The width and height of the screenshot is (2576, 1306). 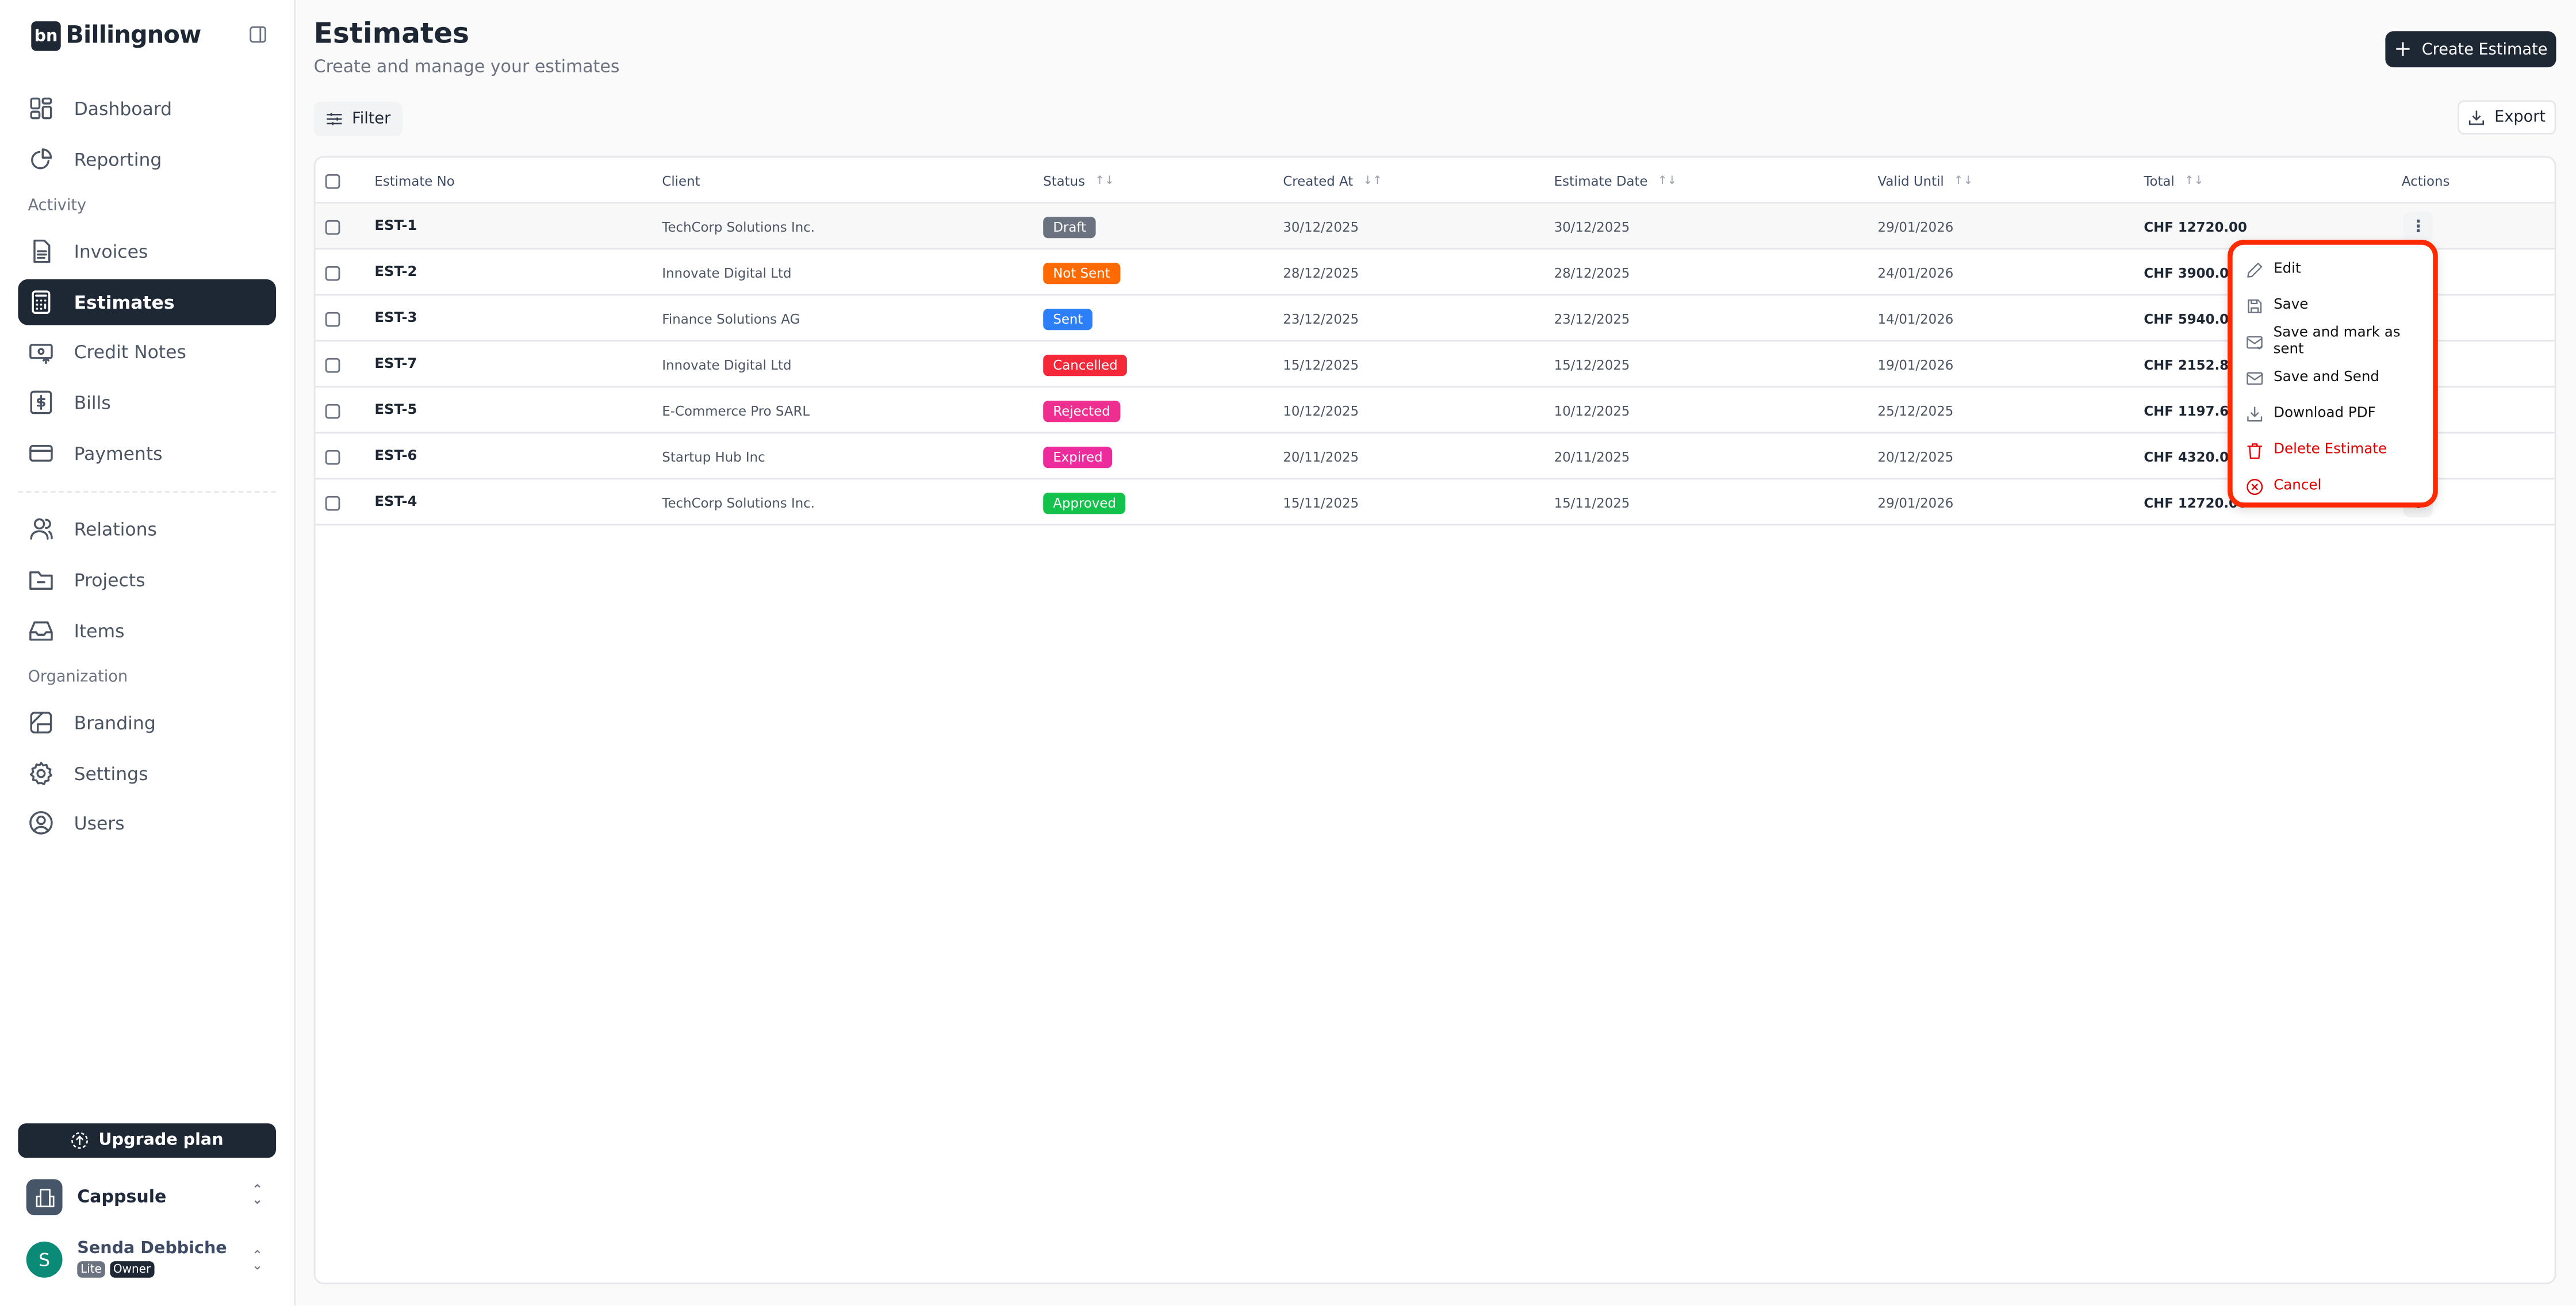 What do you see at coordinates (147, 1140) in the screenshot?
I see `upgrade-plan-button: Upgrade plan` at bounding box center [147, 1140].